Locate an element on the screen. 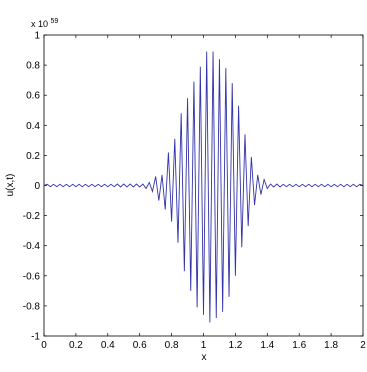 This screenshot has height=372, width=367. x-tick-label: 0.6 is located at coordinates (140, 345).